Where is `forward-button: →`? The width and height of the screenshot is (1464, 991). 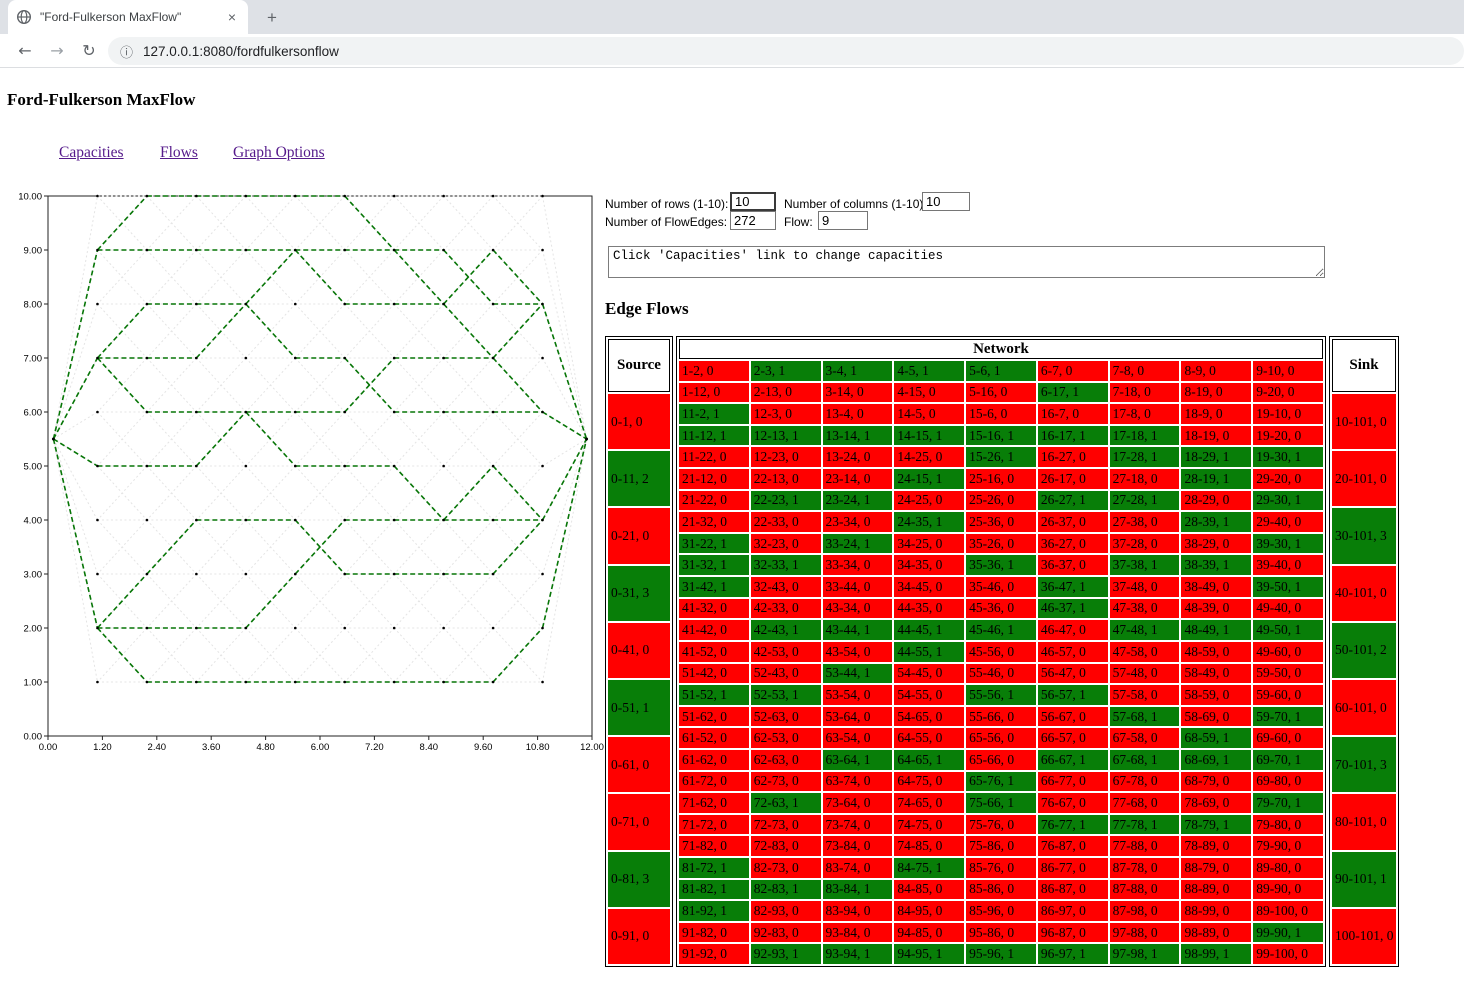
forward-button: → is located at coordinates (57, 50).